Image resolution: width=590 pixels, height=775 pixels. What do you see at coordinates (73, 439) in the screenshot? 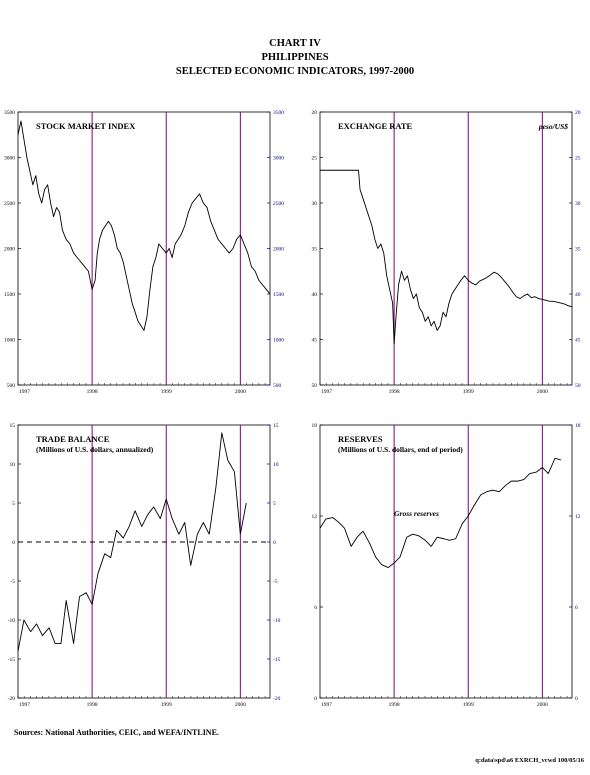
I see `panel-title: TRADE BALANCE` at bounding box center [73, 439].